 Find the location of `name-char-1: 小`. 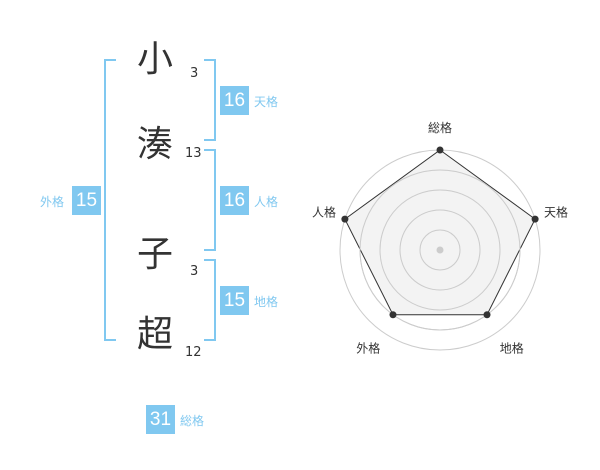

name-char-1: 小 is located at coordinates (154, 59).